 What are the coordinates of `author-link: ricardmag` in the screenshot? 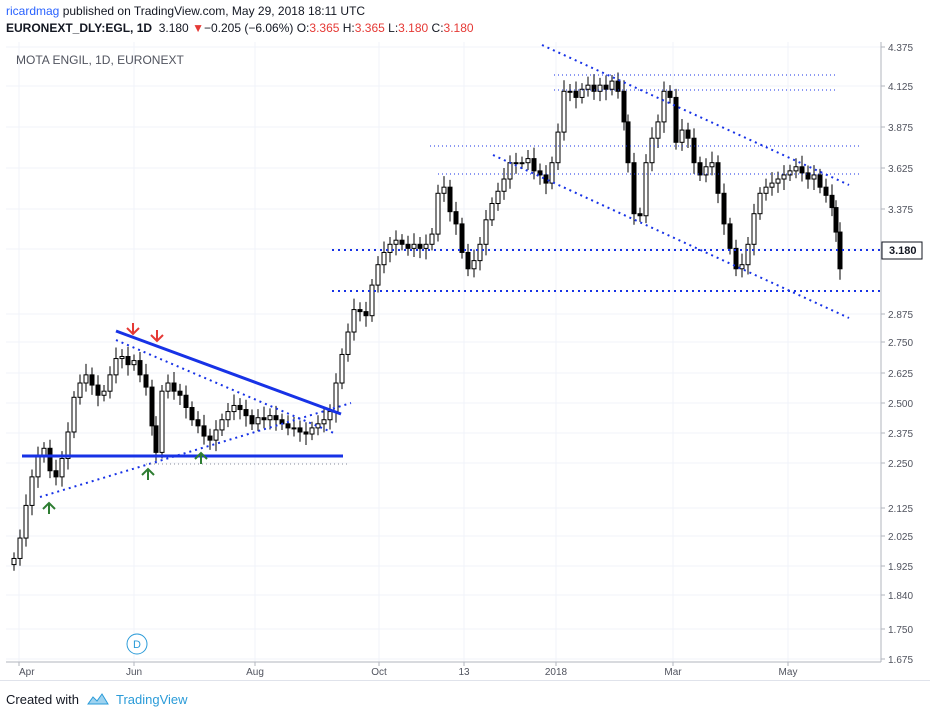 It's located at (33, 11).